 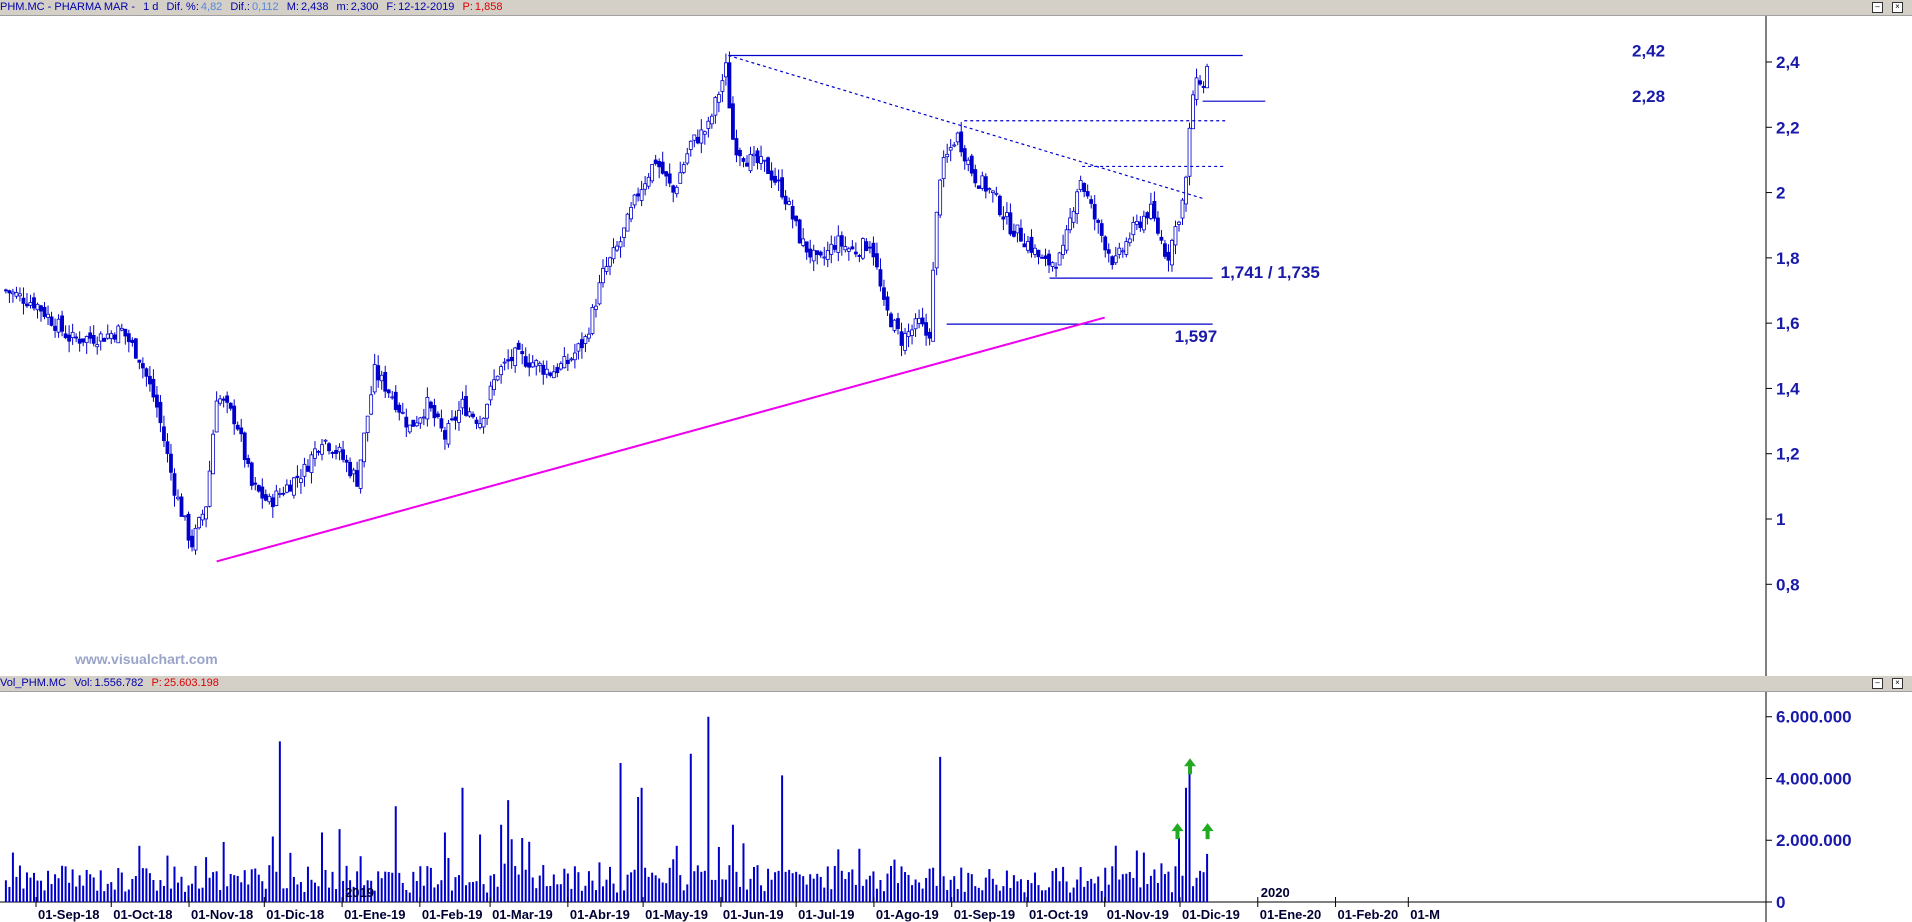 I want to click on symbol-label: PHM.MC - PHARMA MAR -, so click(x=68, y=7).